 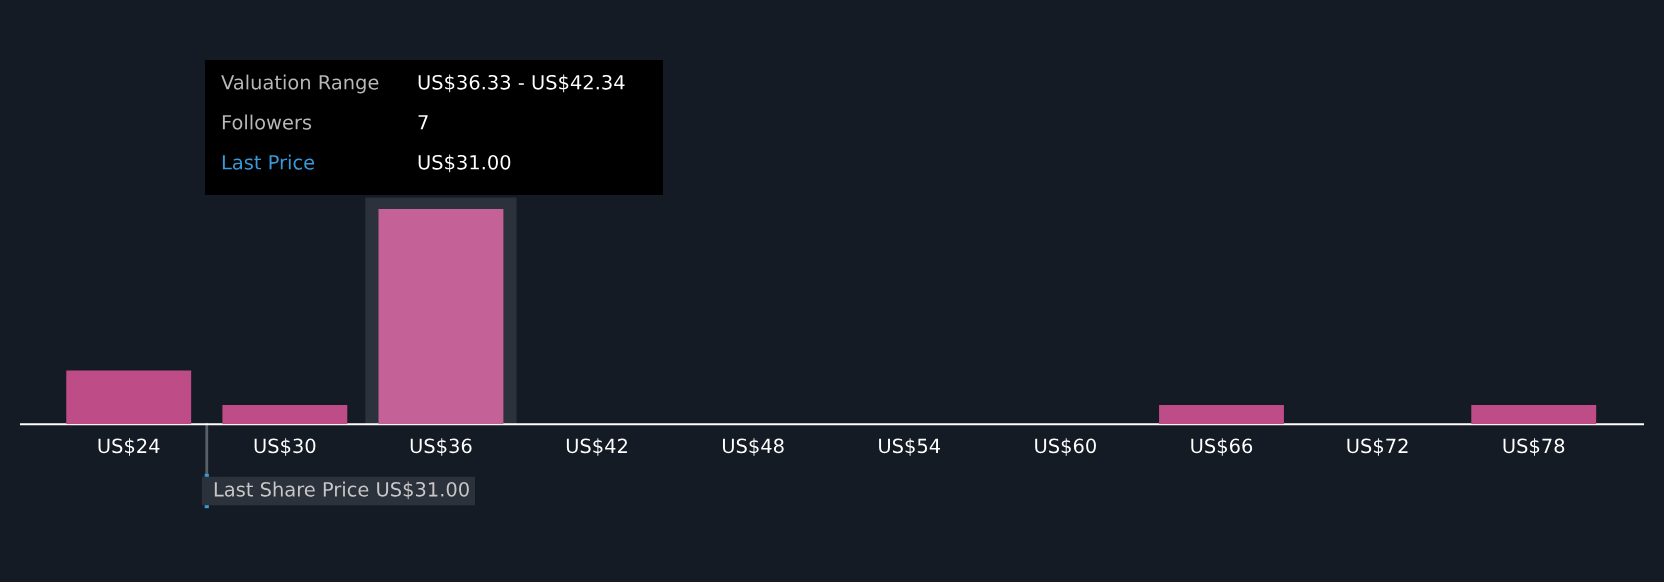 What do you see at coordinates (910, 447) in the screenshot?
I see `x-tick-label: US$54` at bounding box center [910, 447].